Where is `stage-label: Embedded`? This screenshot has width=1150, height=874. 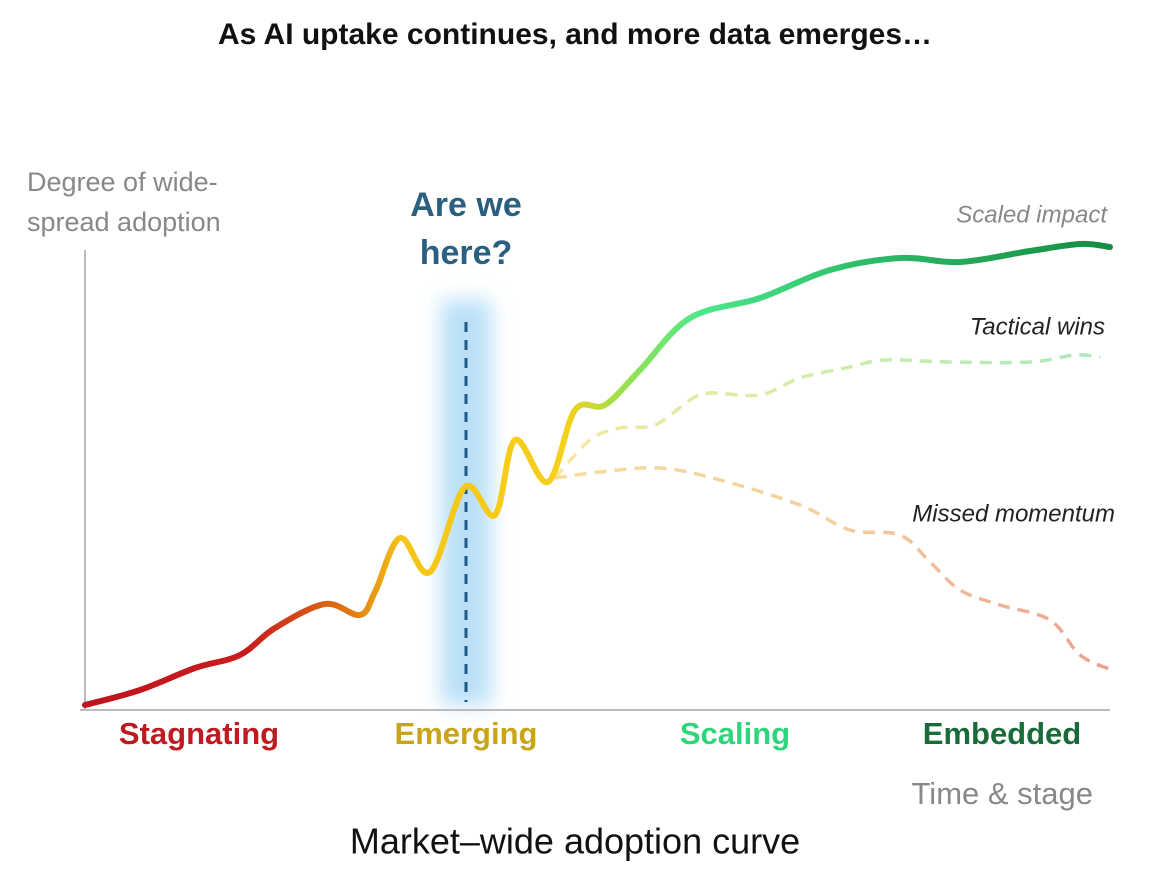 stage-label: Embedded is located at coordinates (1002, 733).